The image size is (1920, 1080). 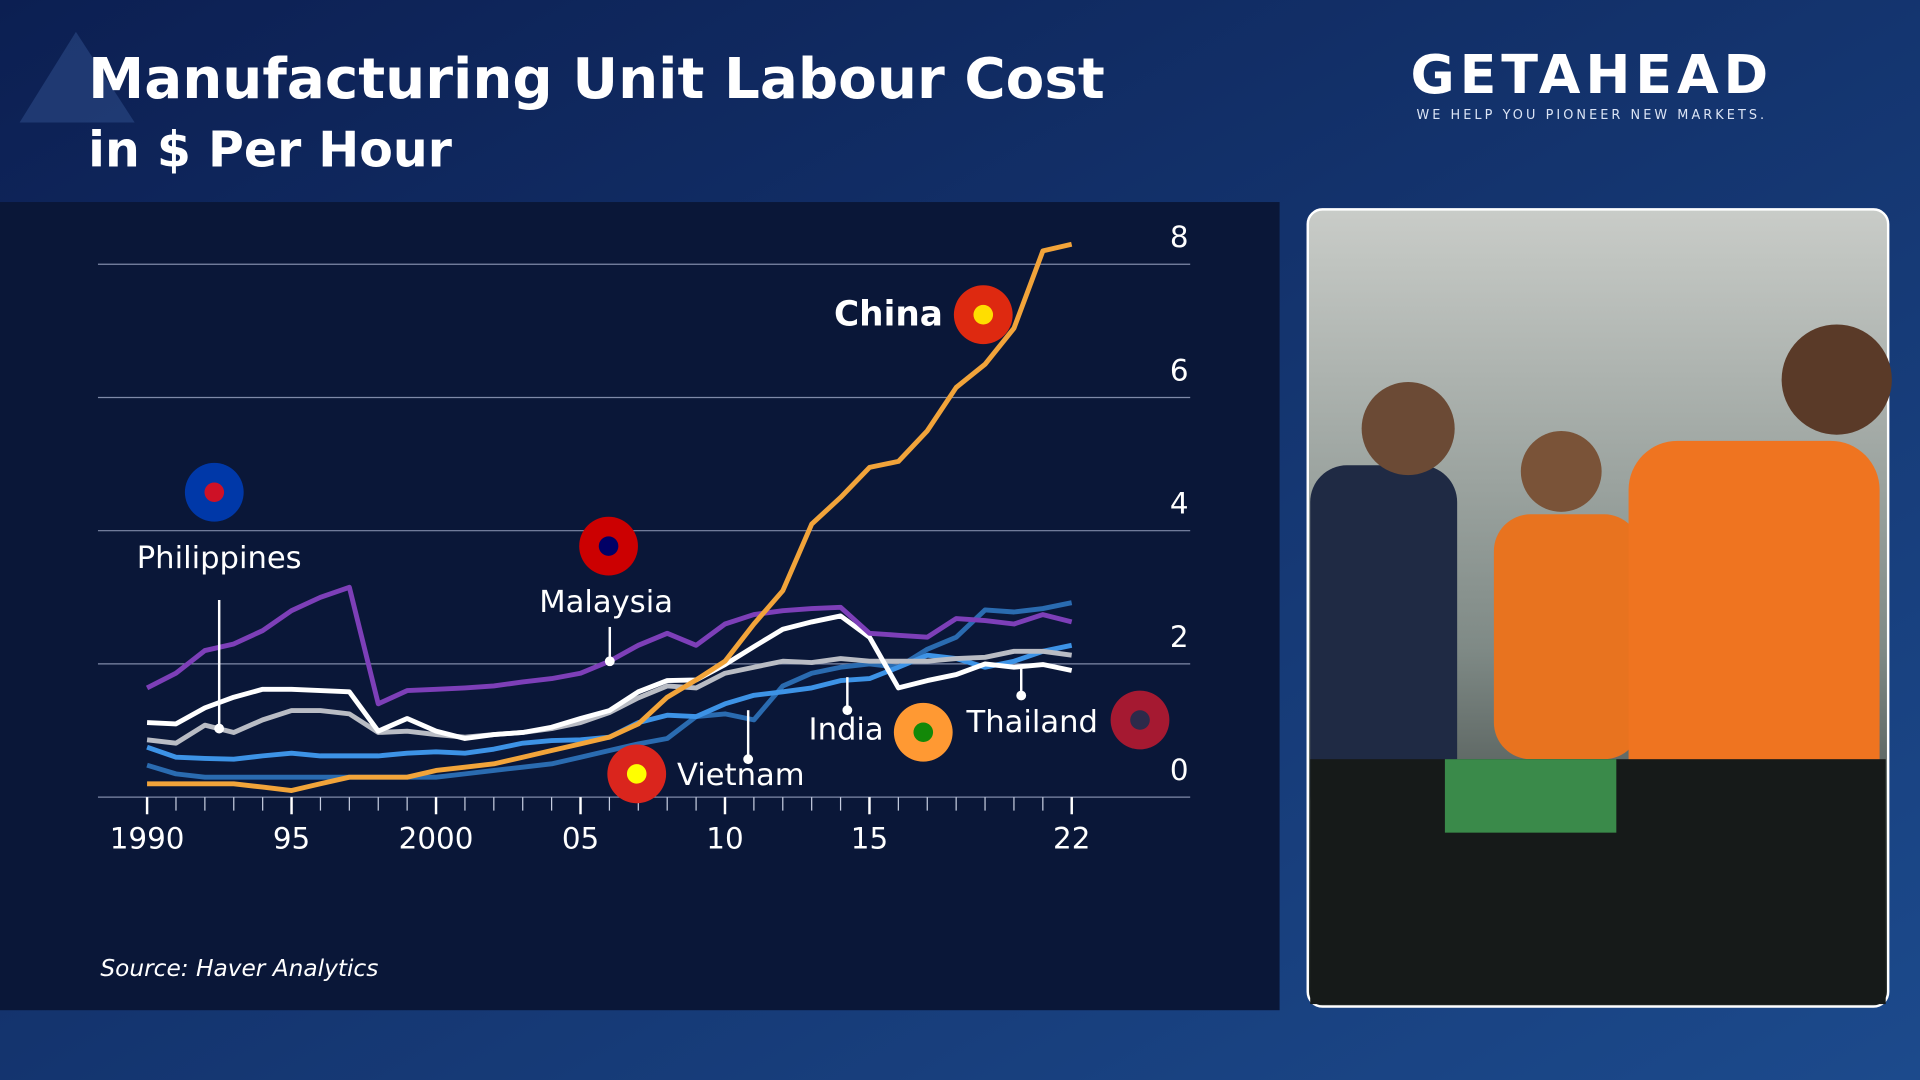 I want to click on series-label: India, so click(x=846, y=730).